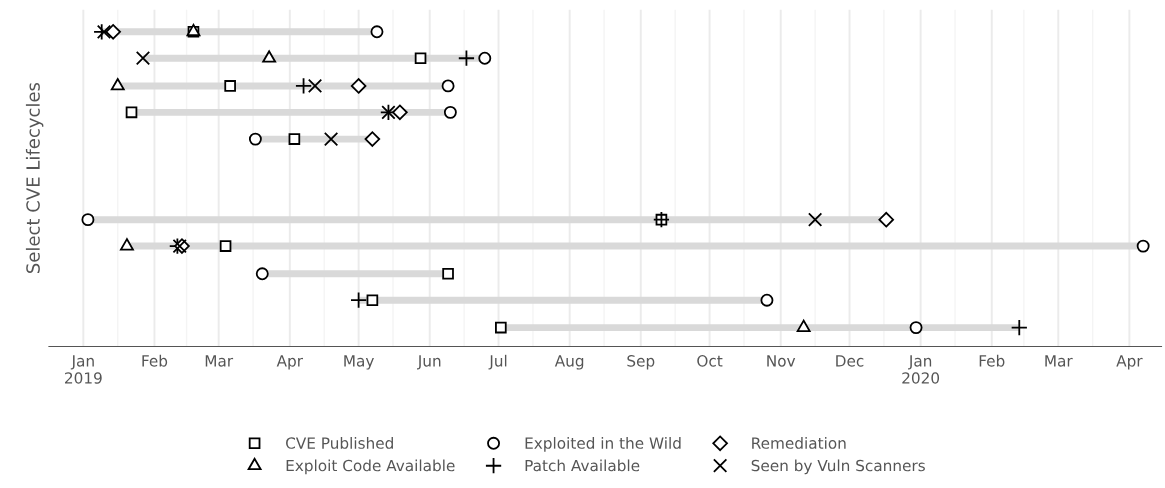  Describe the element at coordinates (370, 467) in the screenshot. I see `legend-label: Exploit Code Available` at that location.